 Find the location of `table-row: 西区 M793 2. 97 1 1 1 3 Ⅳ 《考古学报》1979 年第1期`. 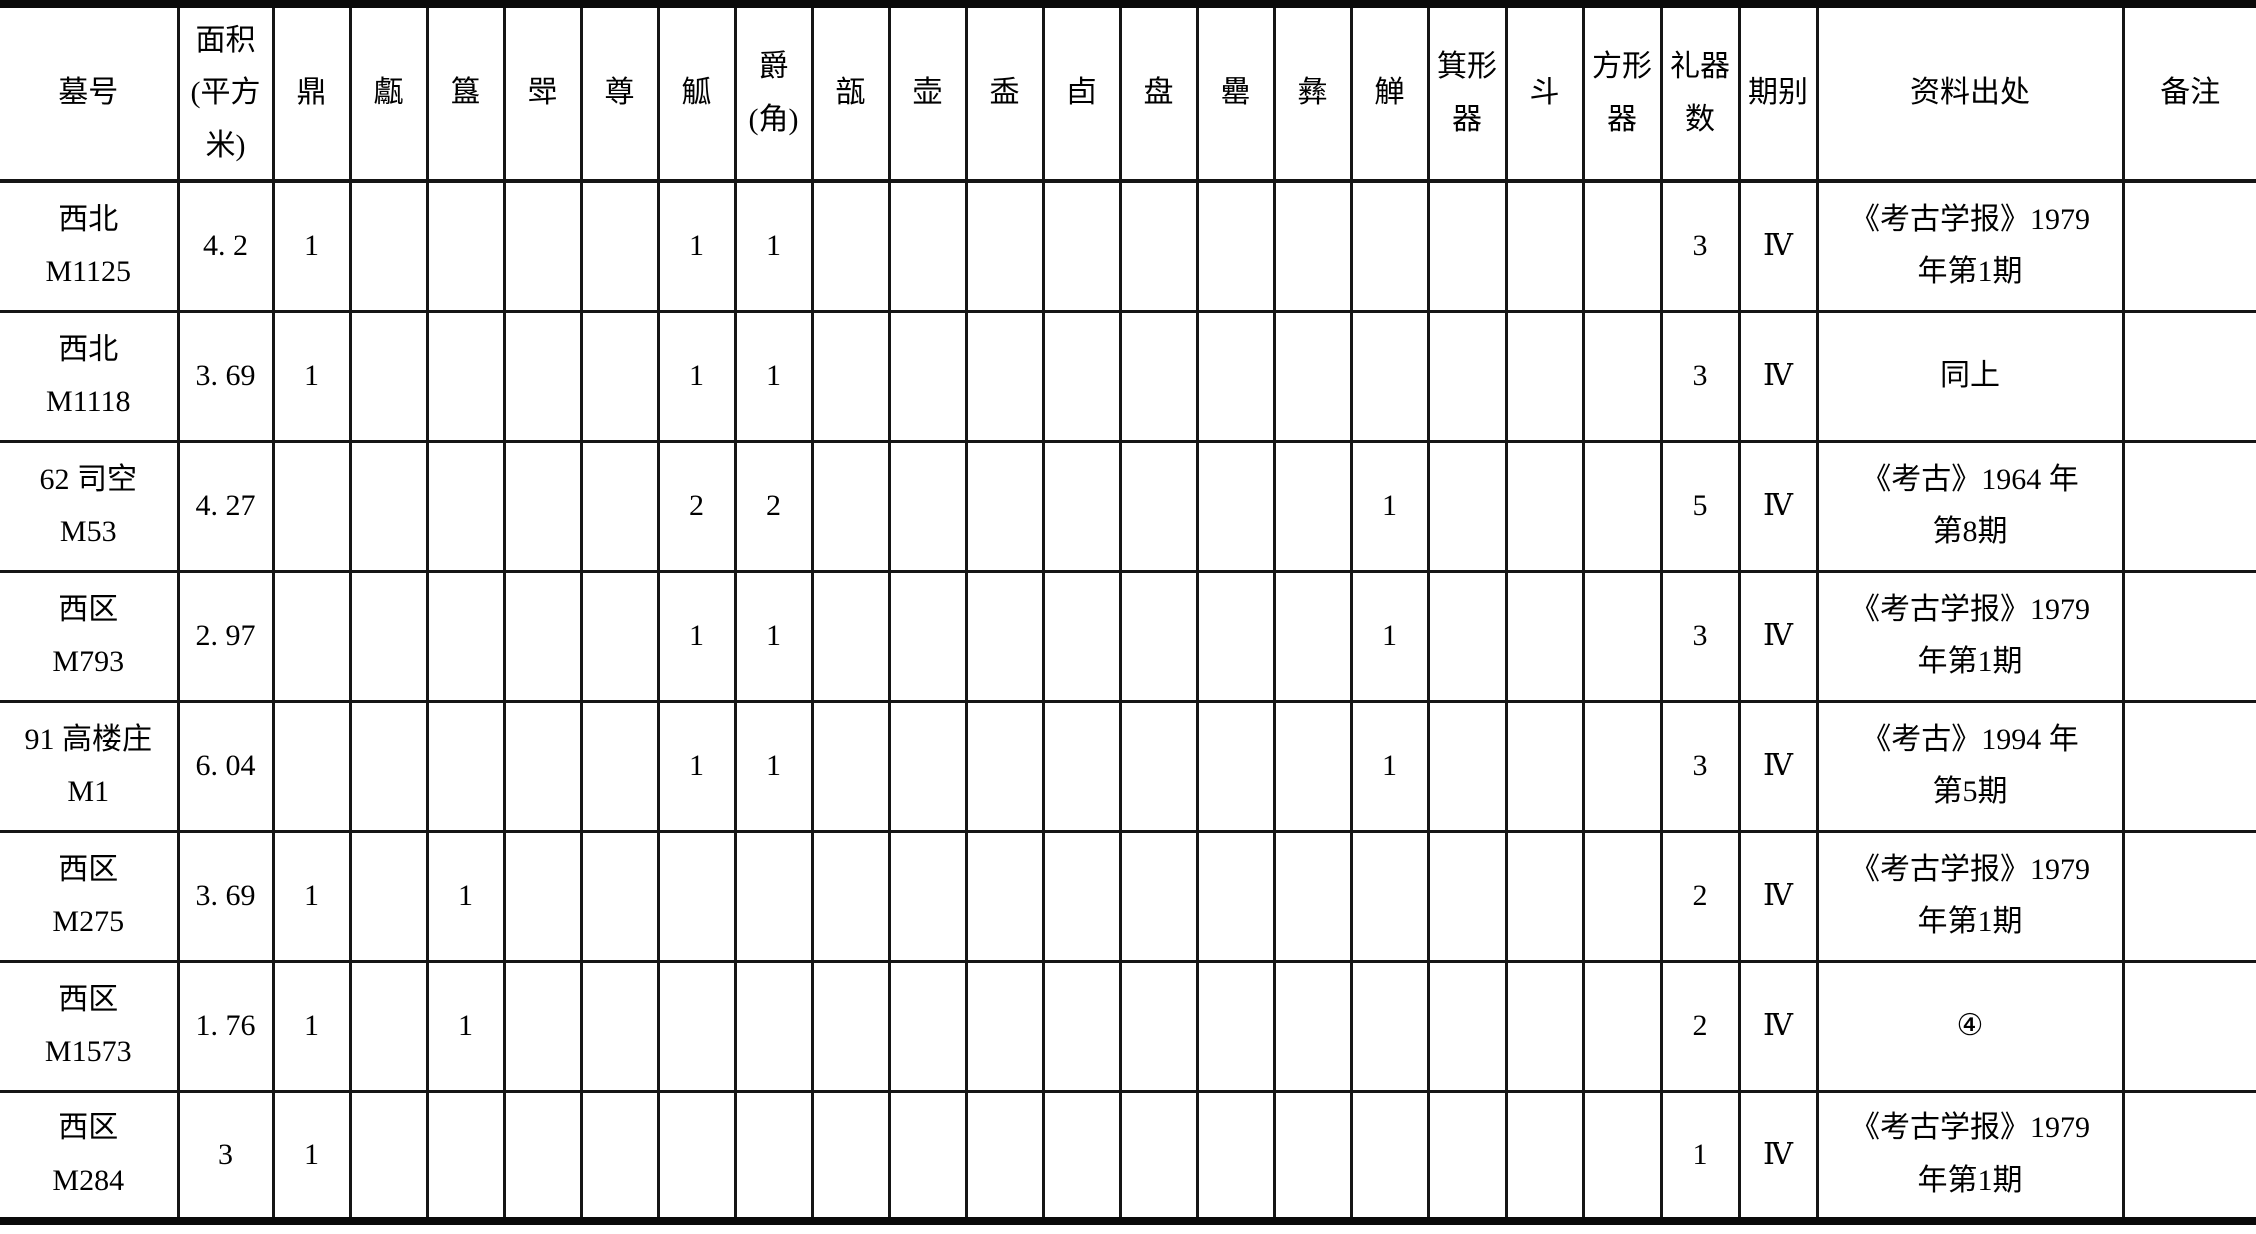

table-row: 西区 M793 2. 97 1 1 1 3 Ⅳ 《考古学报》1979 年第1期 is located at coordinates (1128, 636).